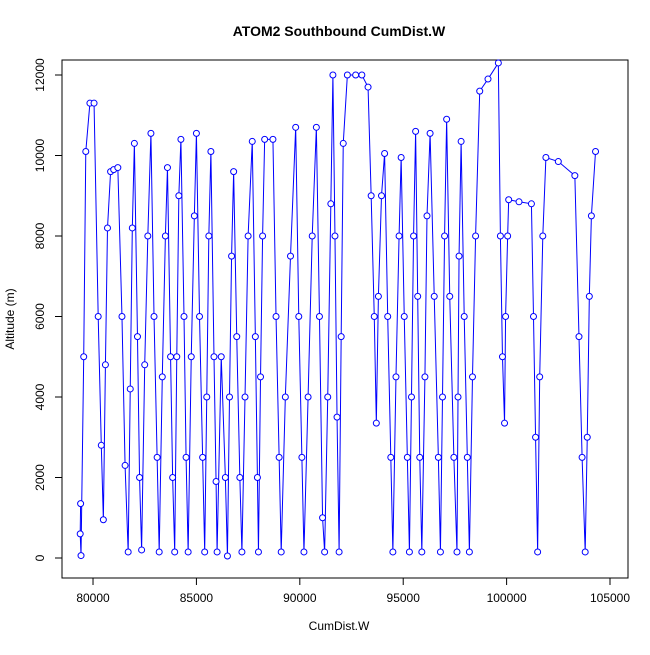 This screenshot has height=655, width=650. What do you see at coordinates (339, 626) in the screenshot?
I see `x-axis-label: CumDist.W` at bounding box center [339, 626].